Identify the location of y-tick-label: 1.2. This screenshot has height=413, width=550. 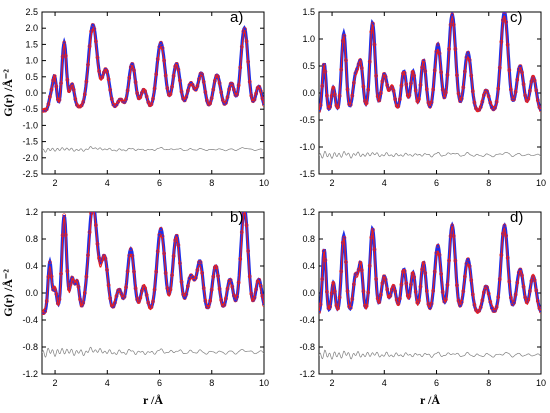
(31, 212).